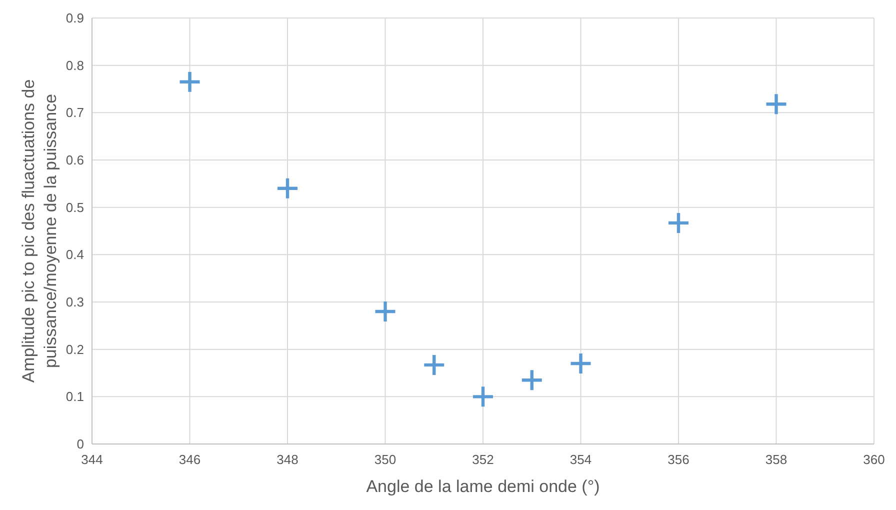 The image size is (896, 510). Describe the element at coordinates (679, 459) in the screenshot. I see `x-tick-label: 356` at that location.